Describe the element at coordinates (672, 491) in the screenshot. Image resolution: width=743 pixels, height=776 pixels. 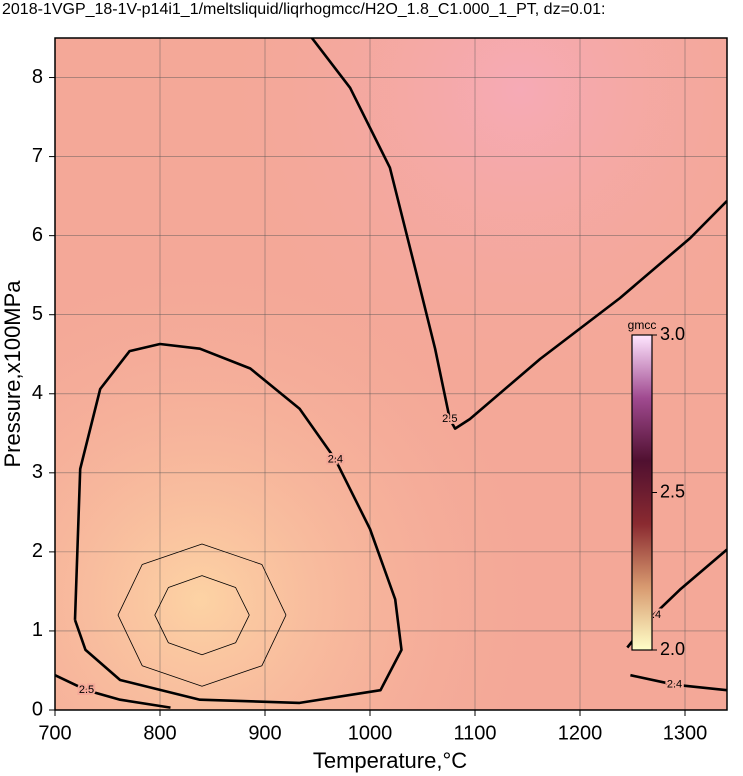
I see `colorbar-tick-label: 2.5` at that location.